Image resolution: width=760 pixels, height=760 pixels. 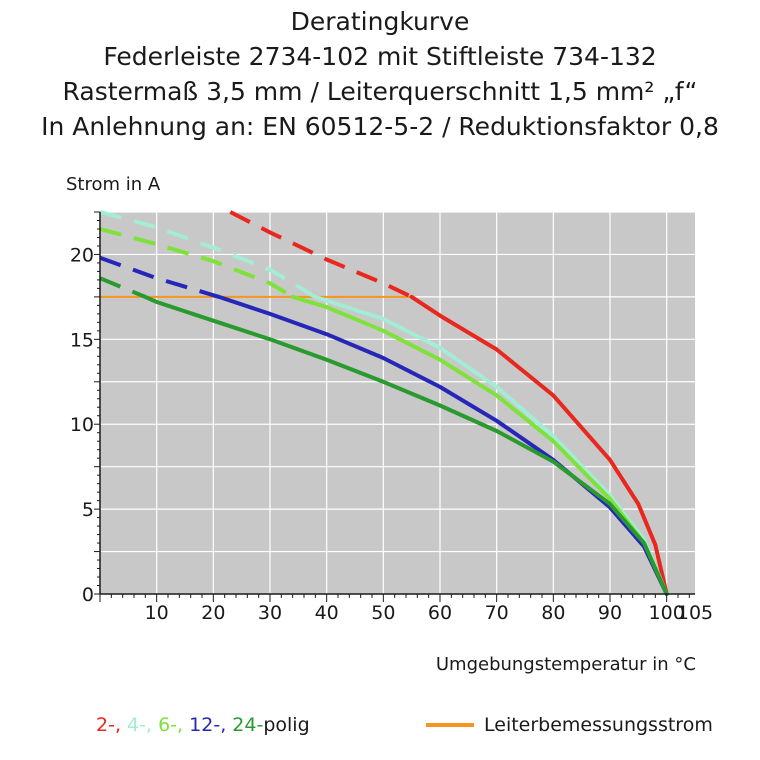 I want to click on x-tick-label: 105, so click(x=695, y=613).